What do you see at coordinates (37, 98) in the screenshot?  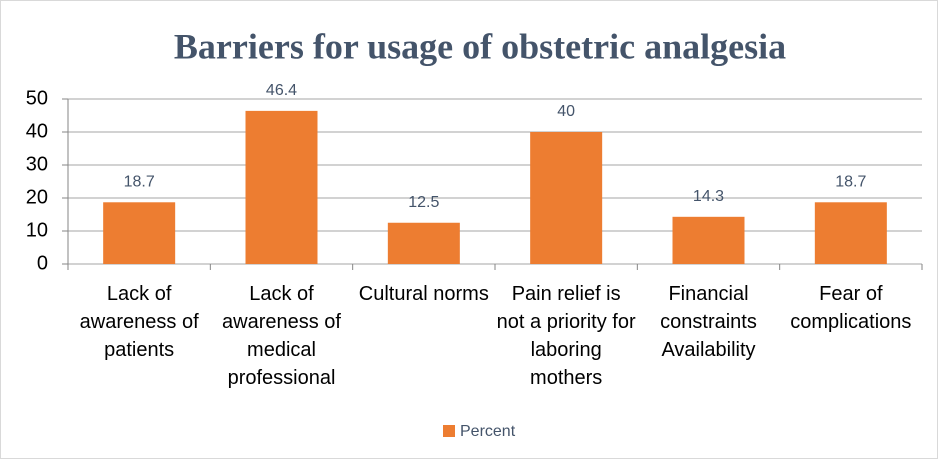 I see `y-tick-label: 50` at bounding box center [37, 98].